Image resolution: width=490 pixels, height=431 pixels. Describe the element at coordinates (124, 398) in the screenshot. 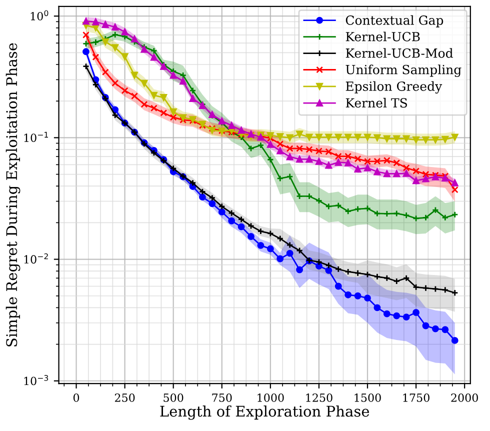

I see `x-tick-label: 250` at that location.